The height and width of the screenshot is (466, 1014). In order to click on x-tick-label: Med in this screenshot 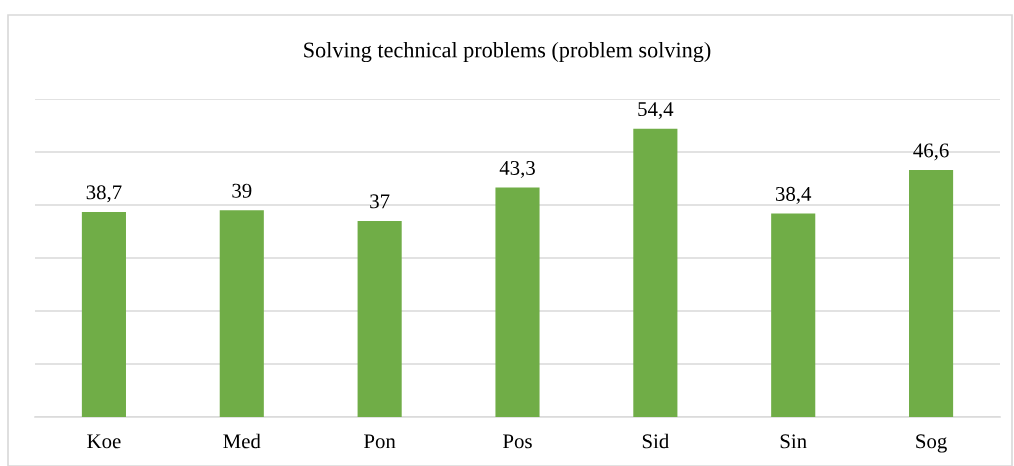, I will do `click(242, 441)`.